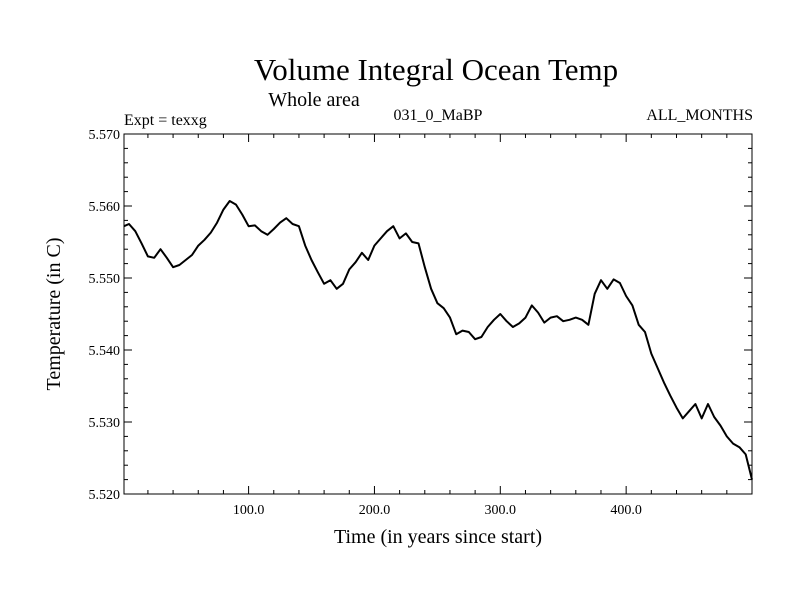 Image resolution: width=800 pixels, height=600 pixels. What do you see at coordinates (436, 69) in the screenshot?
I see `chart-title: Volume Integral Ocean Temp` at bounding box center [436, 69].